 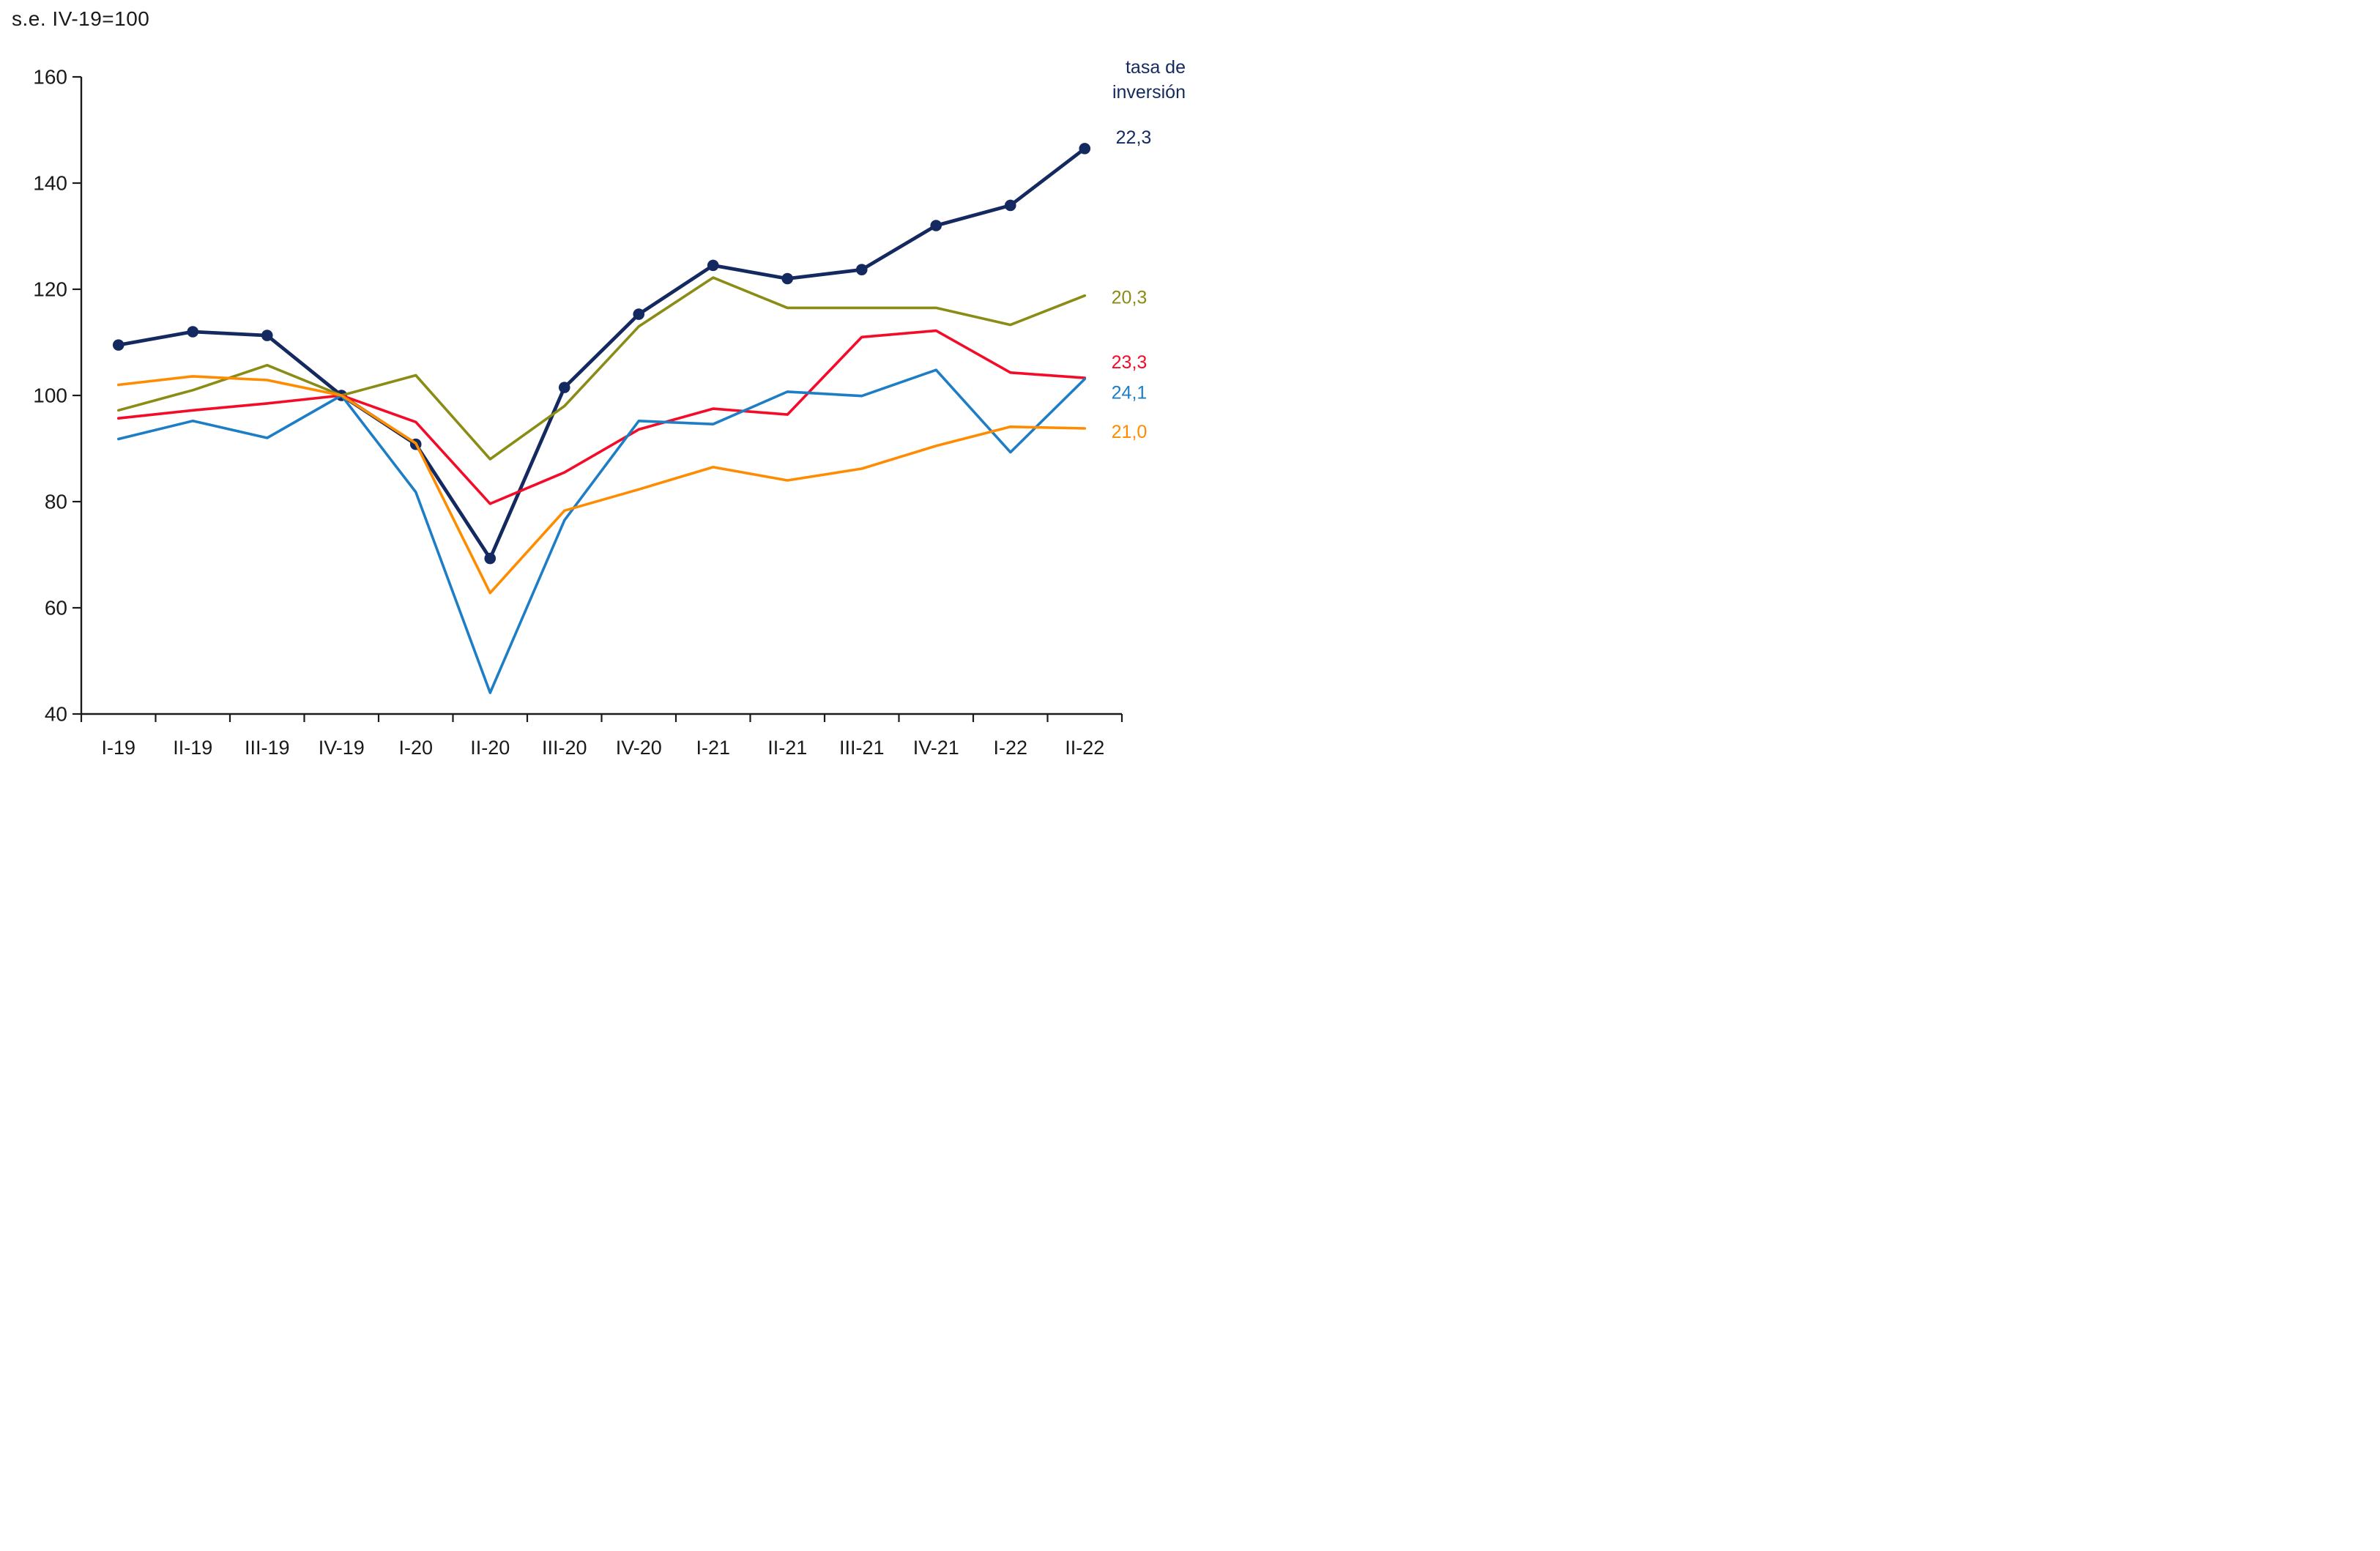 I want to click on series-line-olive, so click(x=602, y=368).